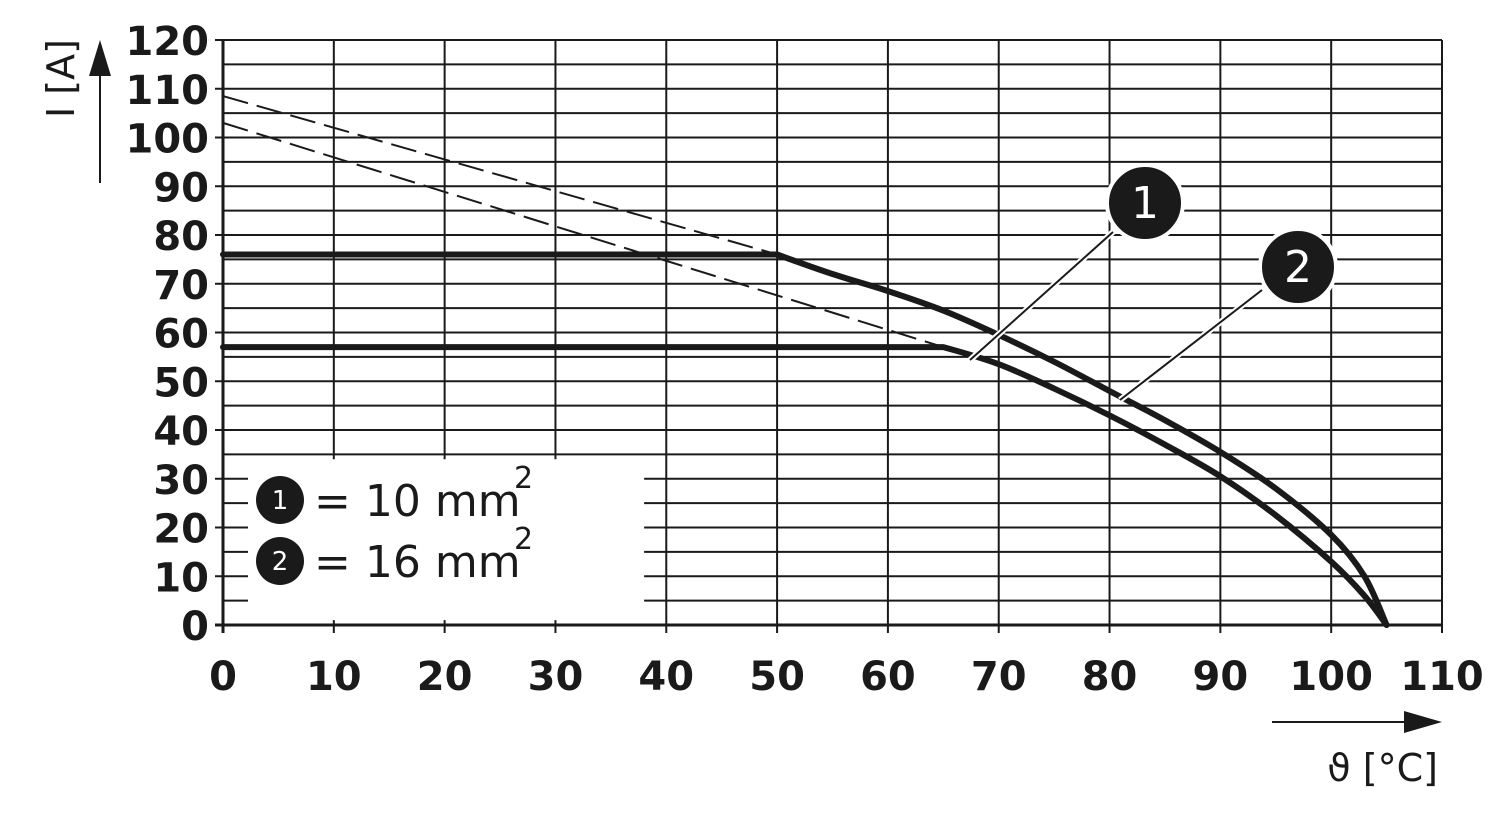 The width and height of the screenshot is (1500, 821). I want to click on x-tick-label: 70, so click(999, 677).